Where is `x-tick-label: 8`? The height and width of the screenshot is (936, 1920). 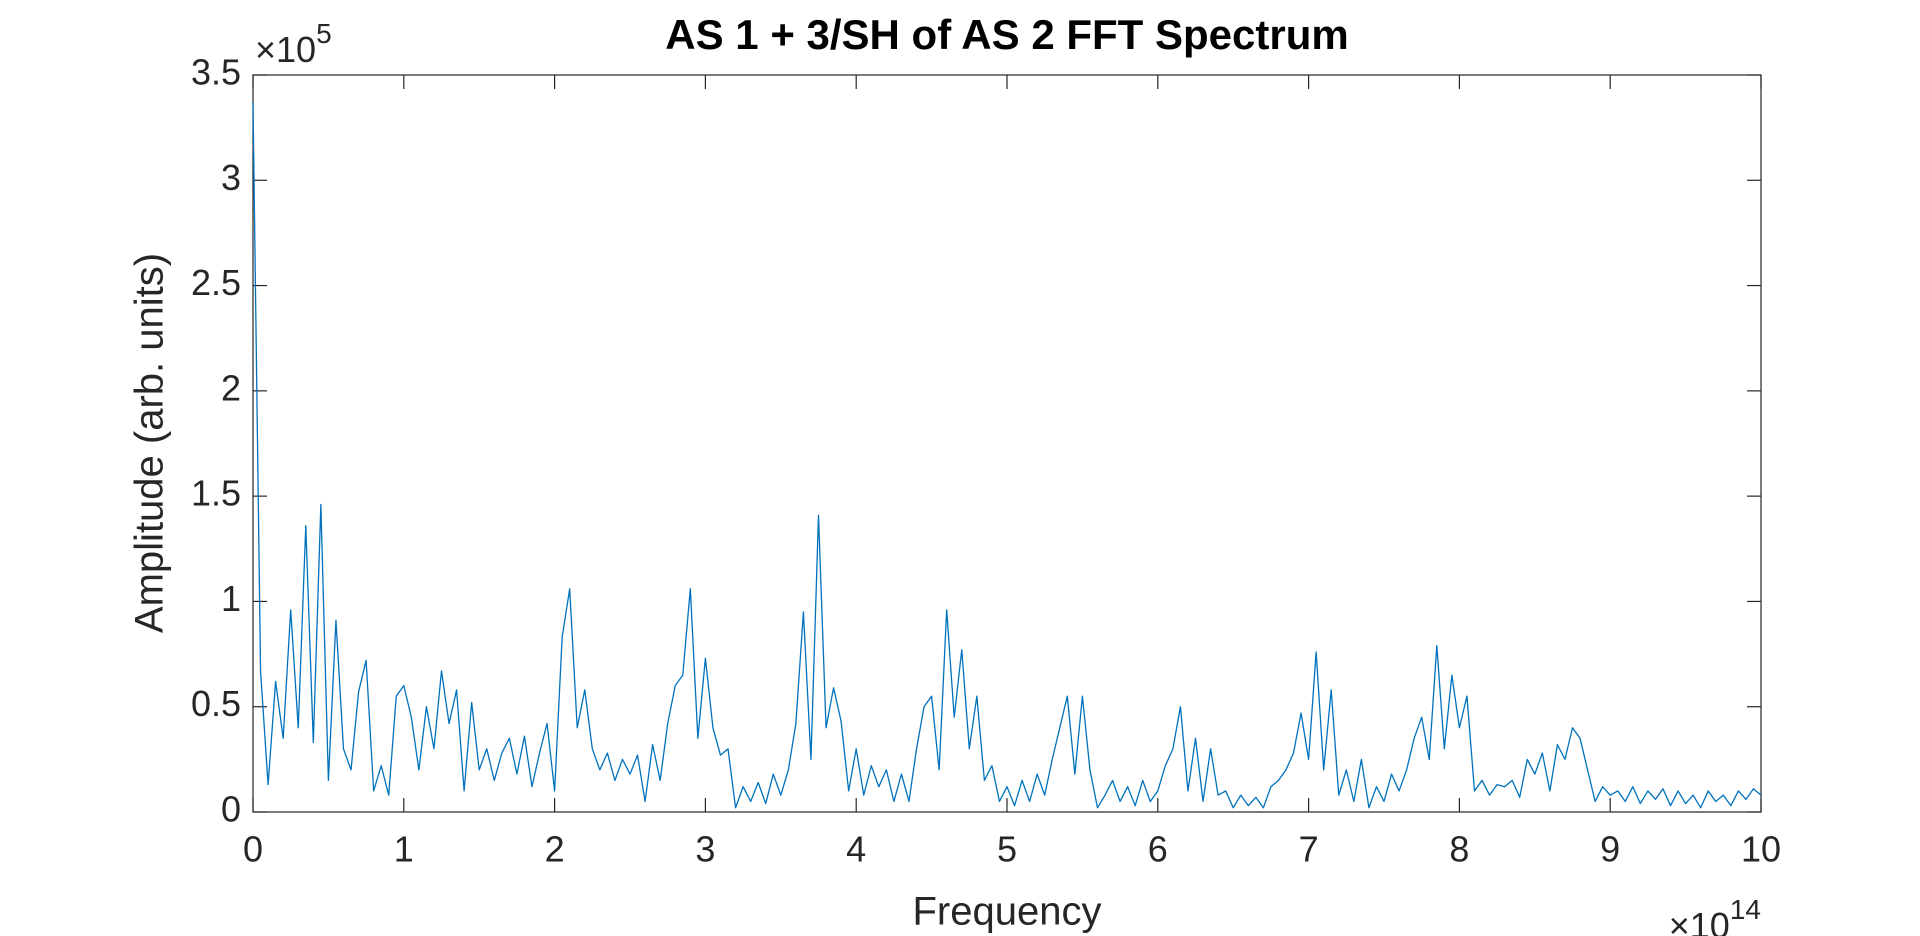 x-tick-label: 8 is located at coordinates (1459, 849).